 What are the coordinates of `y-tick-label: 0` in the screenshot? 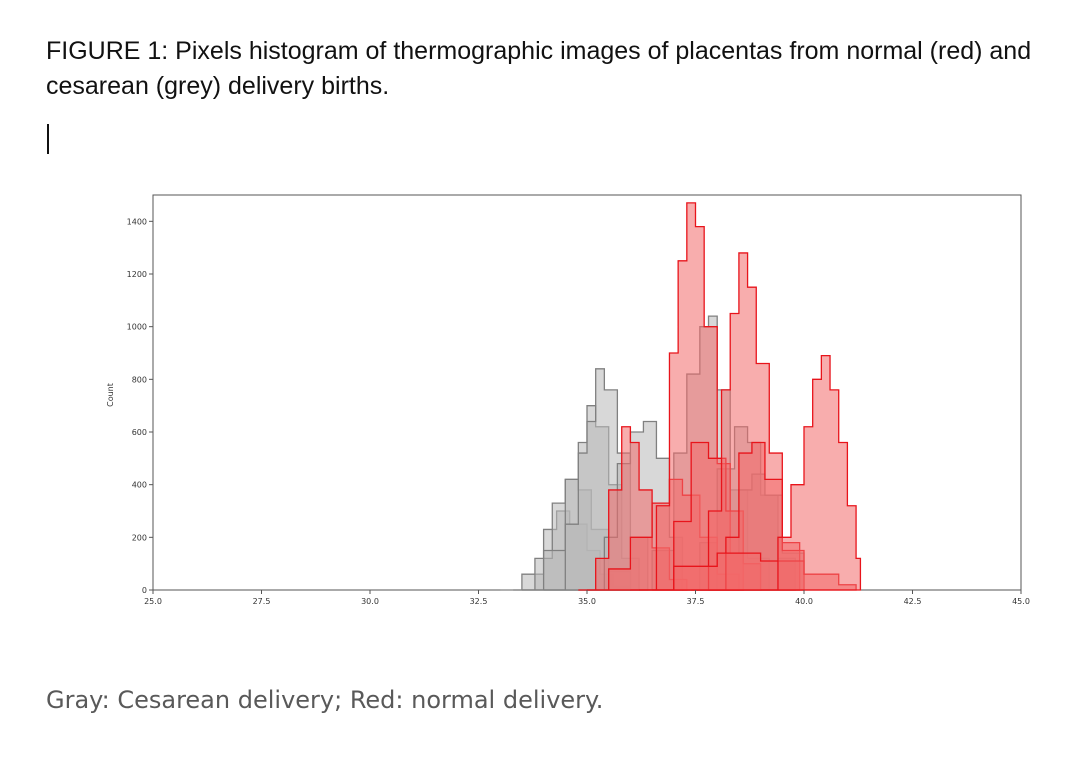 It's located at (144, 590).